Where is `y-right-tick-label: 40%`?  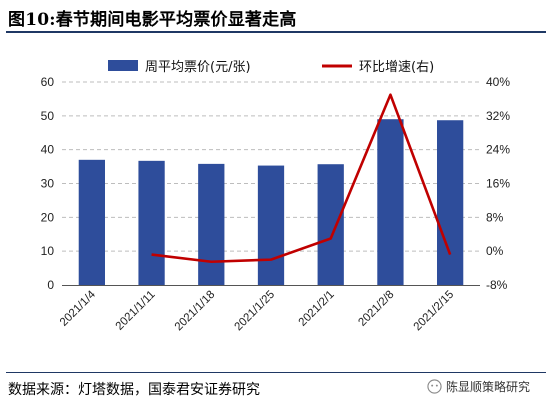 y-right-tick-label: 40% is located at coordinates (498, 82).